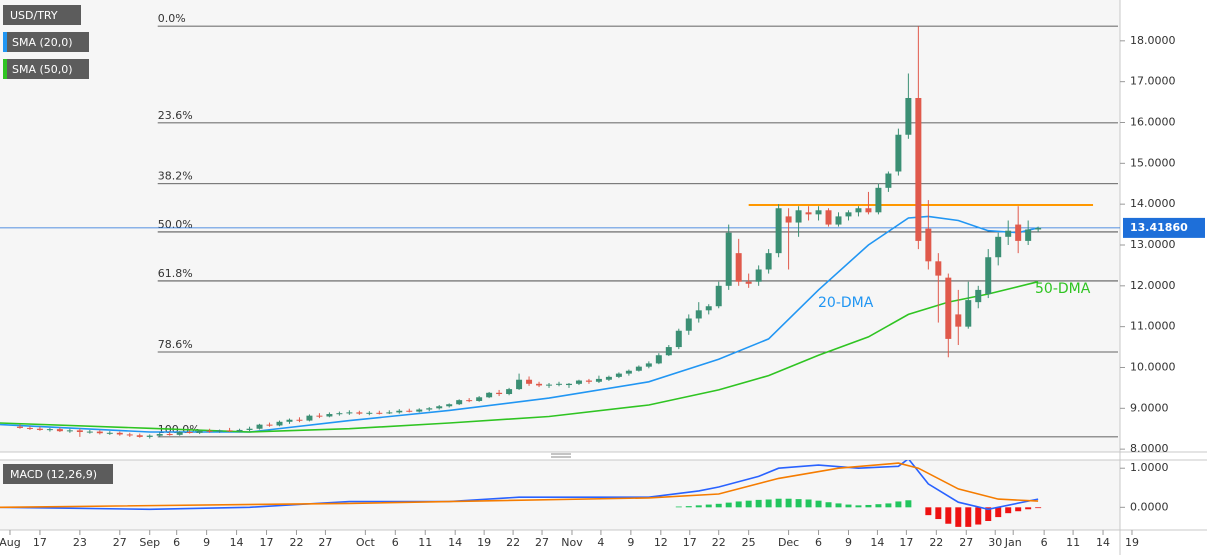  What do you see at coordinates (848, 542) in the screenshot?
I see `x-tick-label: 9` at bounding box center [848, 542].